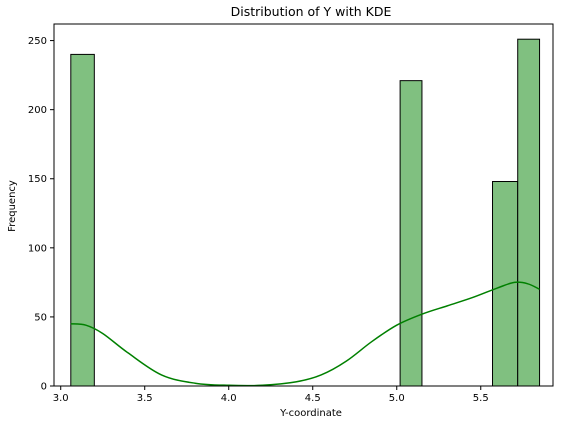  What do you see at coordinates (310, 413) in the screenshot?
I see `x-axis-label: Y-coordinate` at bounding box center [310, 413].